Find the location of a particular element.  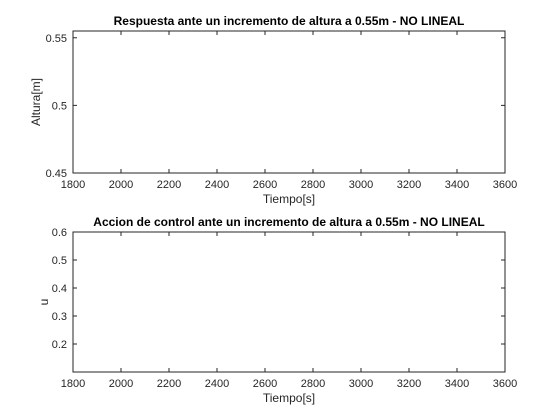

y-tick-label: 0.3 is located at coordinates (59, 317).